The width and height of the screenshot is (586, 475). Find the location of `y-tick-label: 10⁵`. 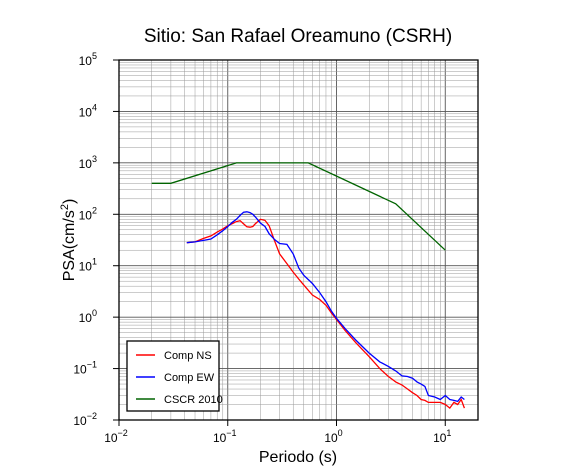

y-tick-label: 10⁵ is located at coordinates (88, 59).